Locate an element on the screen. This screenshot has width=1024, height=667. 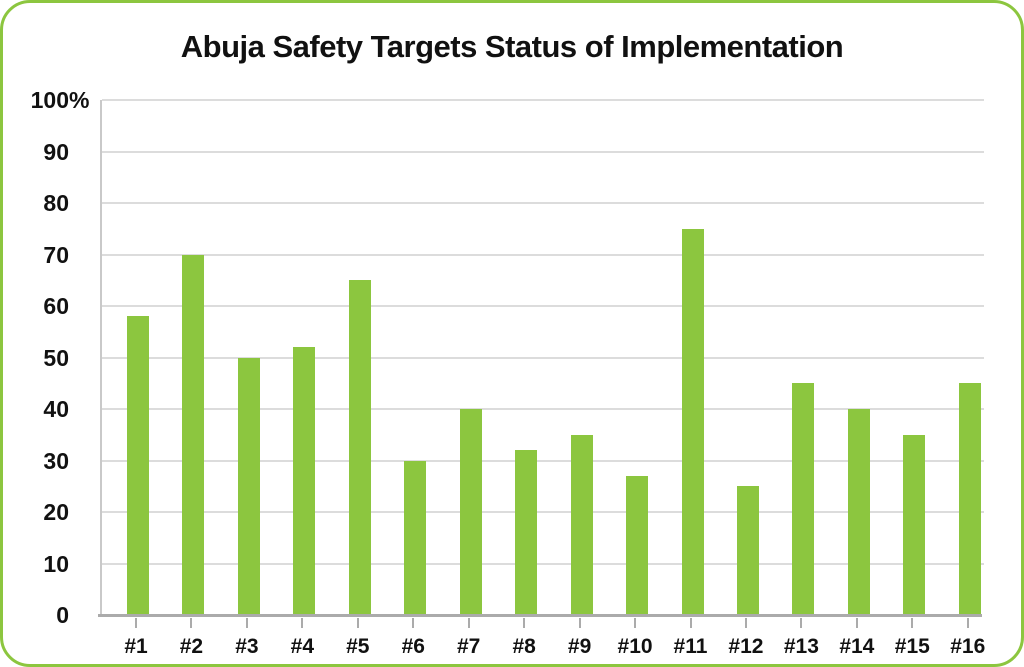
x-axis-label: #12 is located at coordinates (746, 646).